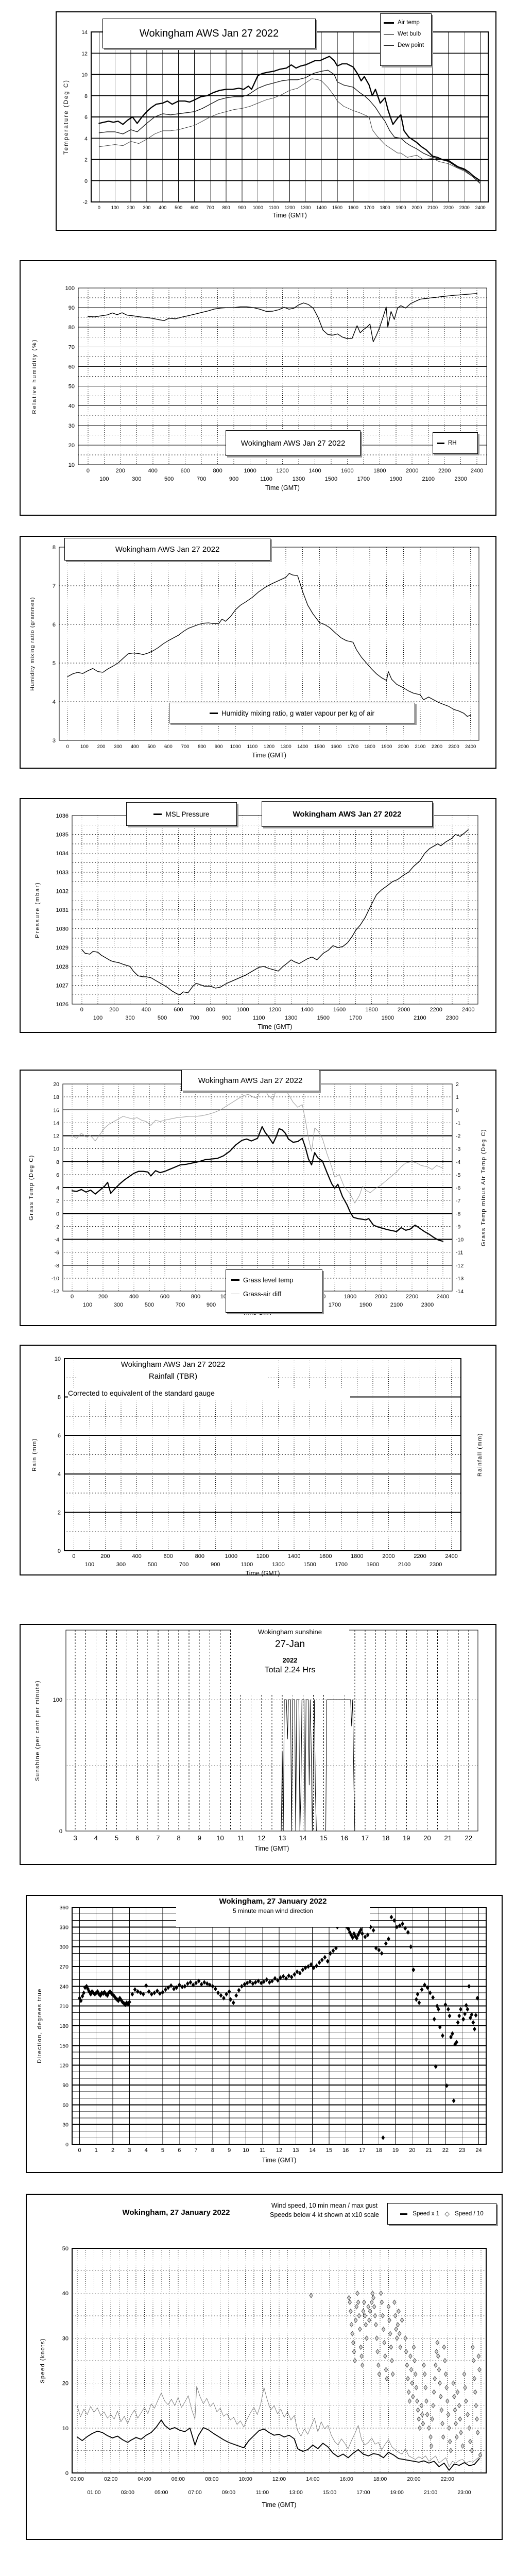 This screenshot has width=515, height=2576. What do you see at coordinates (168, 747) in the screenshot?
I see `svg-text: 600` at bounding box center [168, 747].